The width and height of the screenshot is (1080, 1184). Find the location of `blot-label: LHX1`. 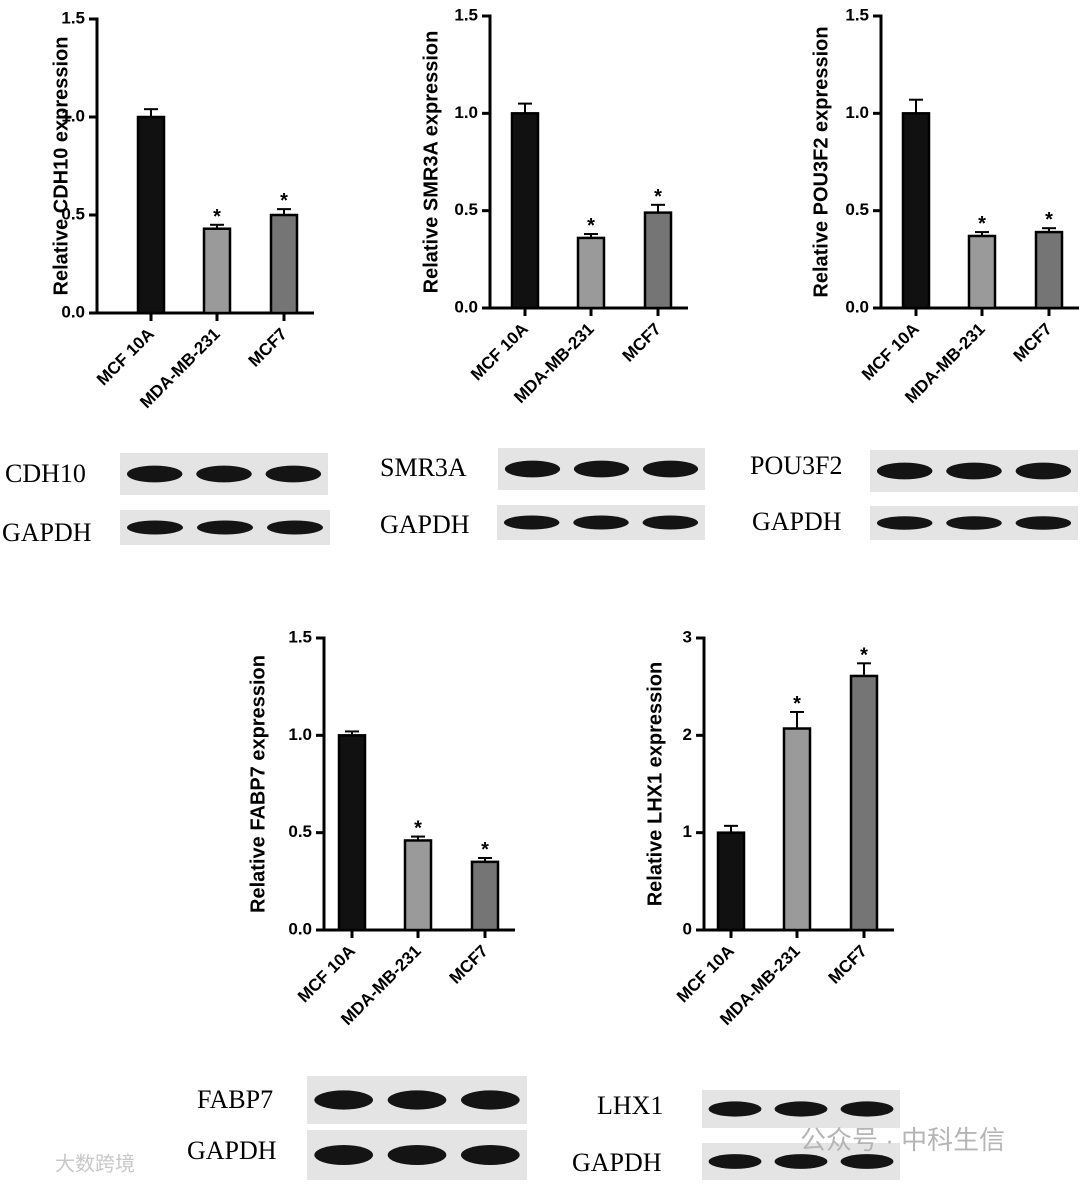

blot-label: LHX1 is located at coordinates (630, 1105).